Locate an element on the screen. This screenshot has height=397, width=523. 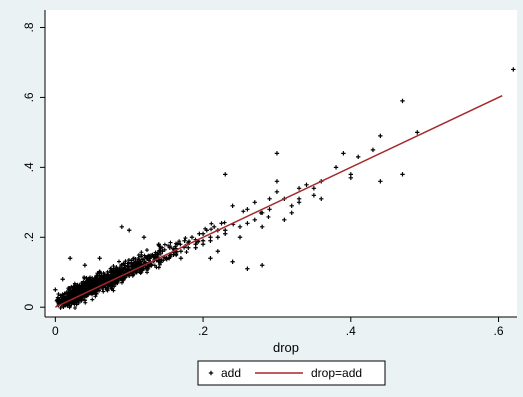
y-tick-label: .6 is located at coordinates (29, 97).